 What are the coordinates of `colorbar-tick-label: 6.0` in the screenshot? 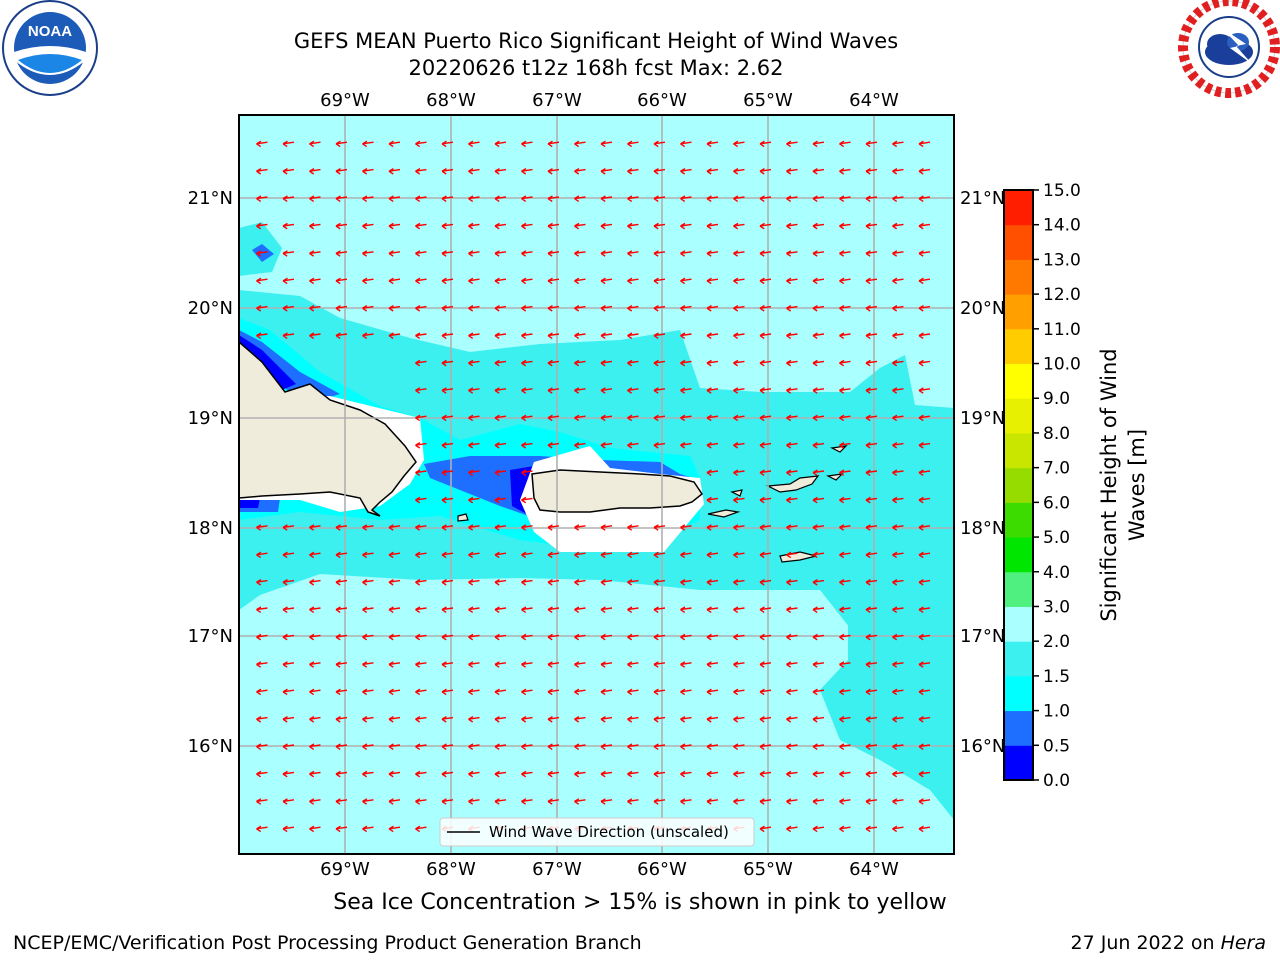 It's located at (1056, 503).